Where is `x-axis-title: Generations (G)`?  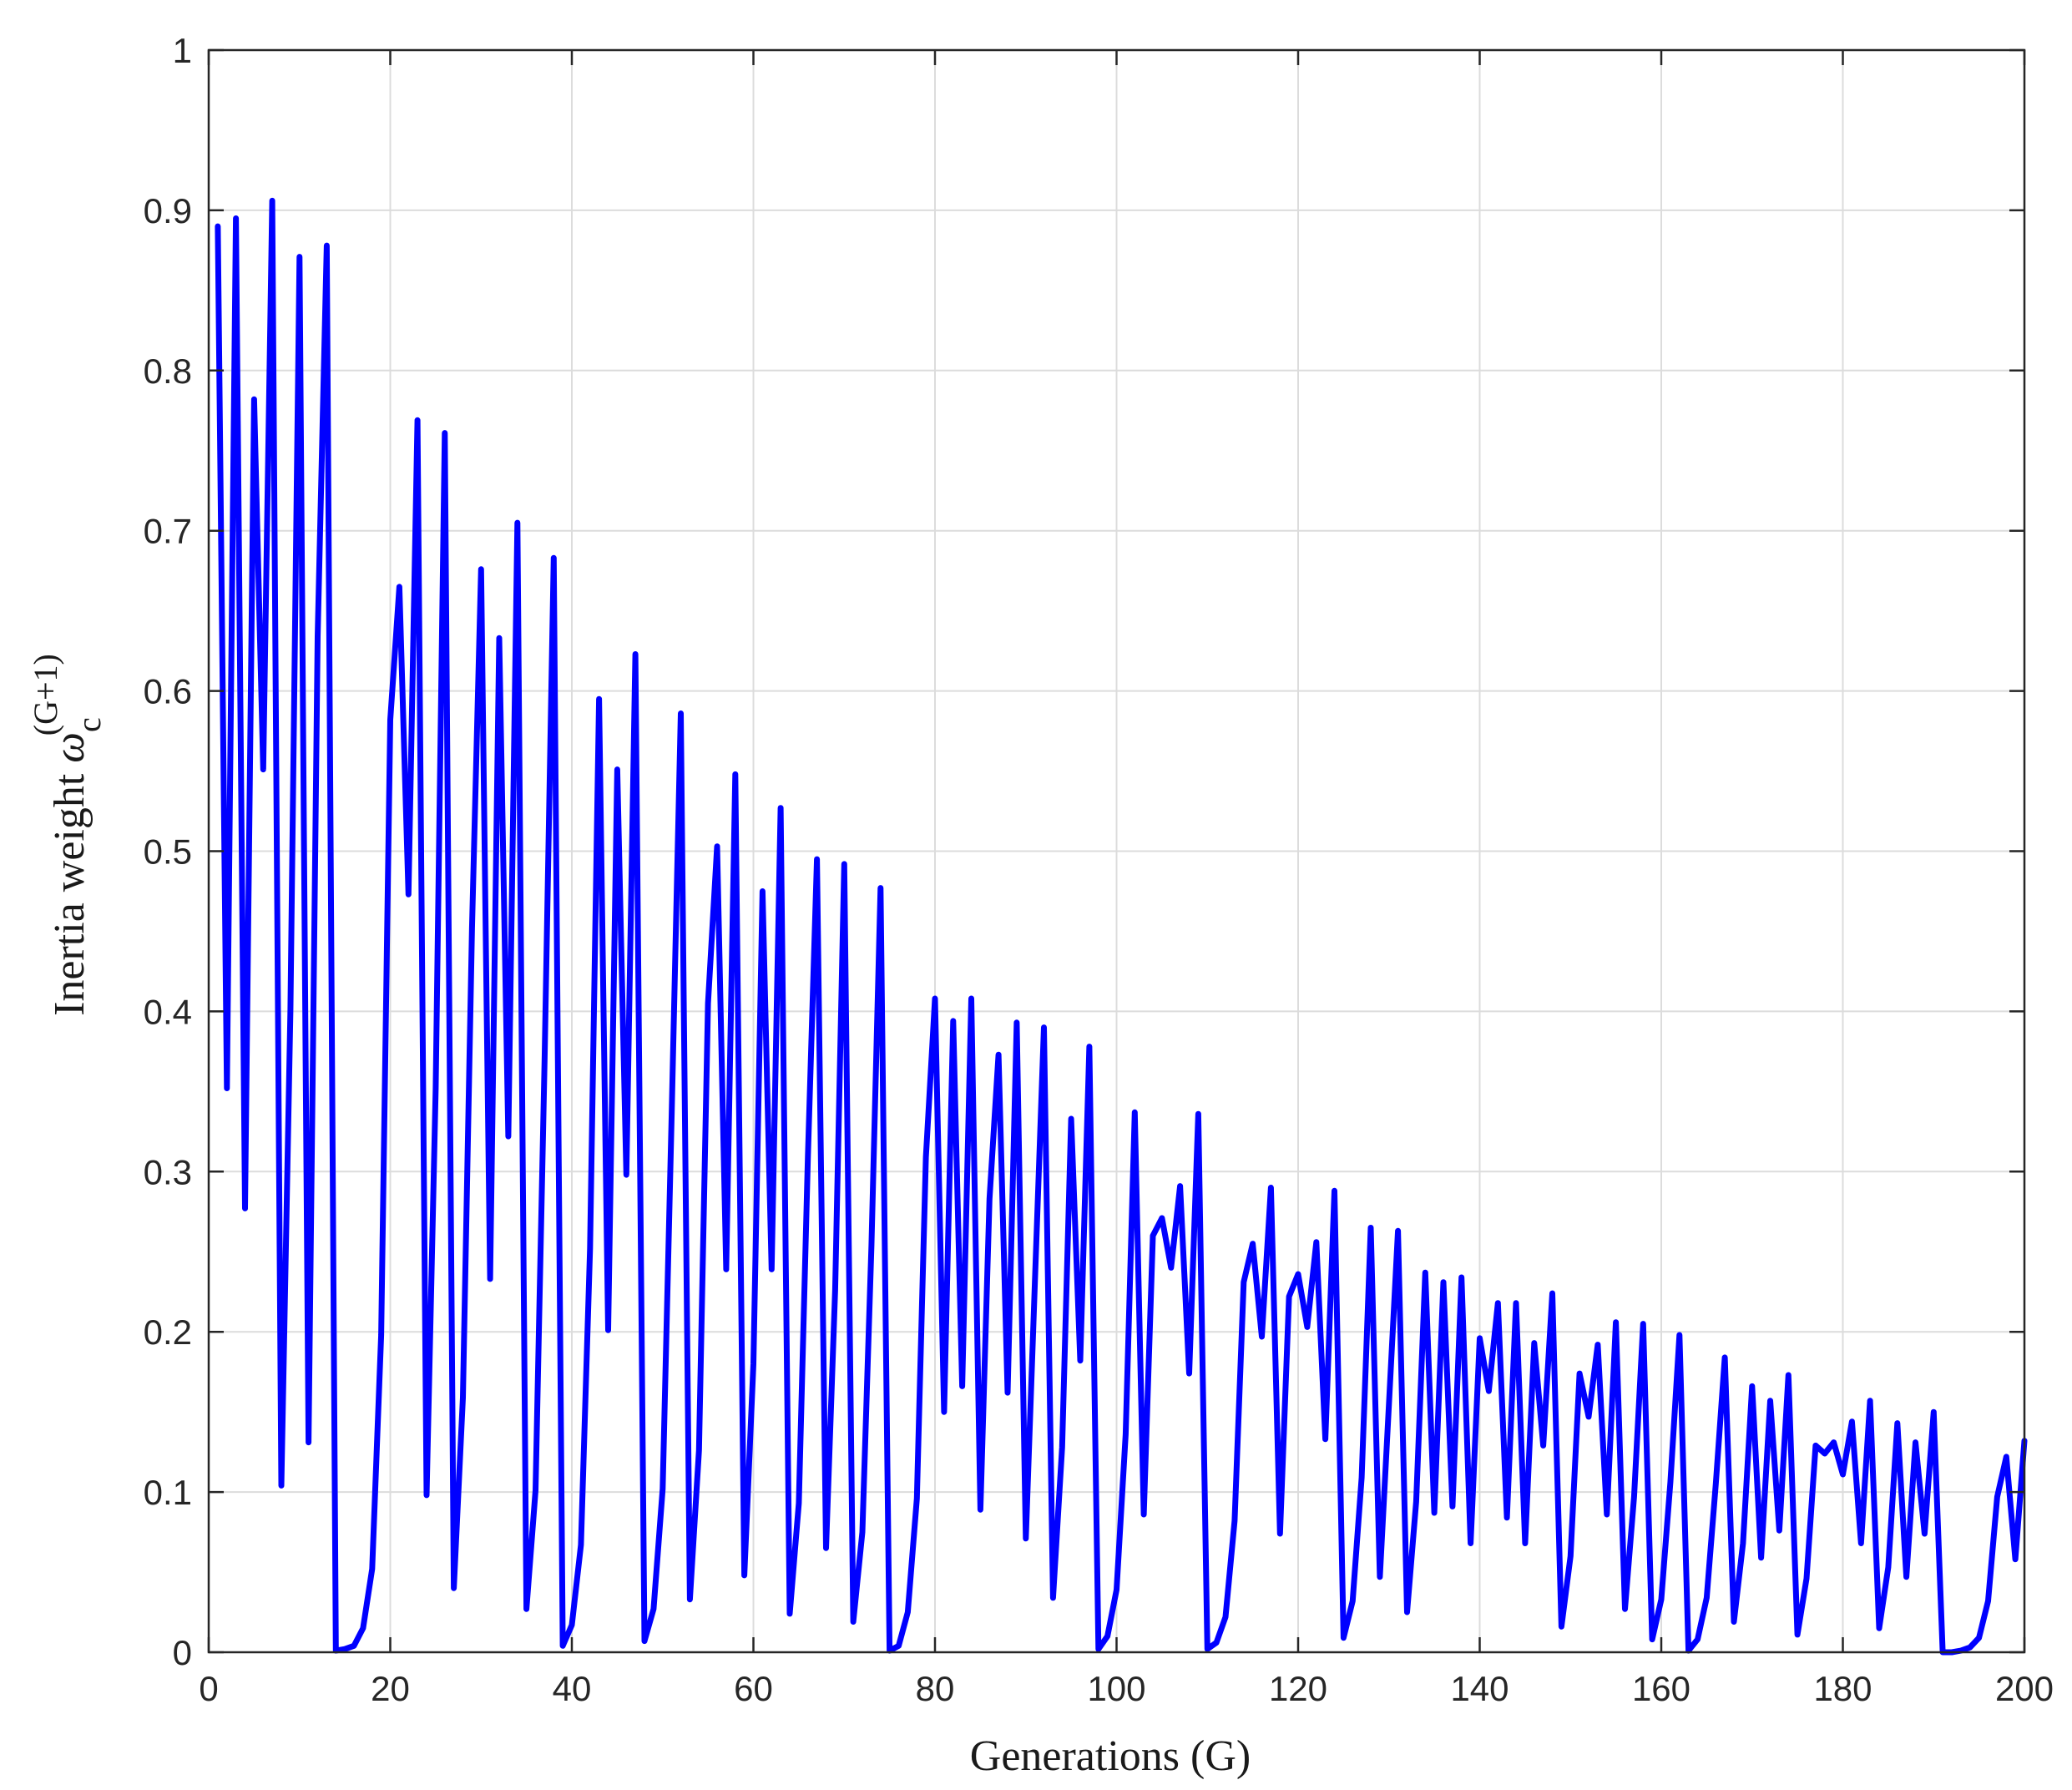 x-axis-title: Generations (G) is located at coordinates (1110, 1756).